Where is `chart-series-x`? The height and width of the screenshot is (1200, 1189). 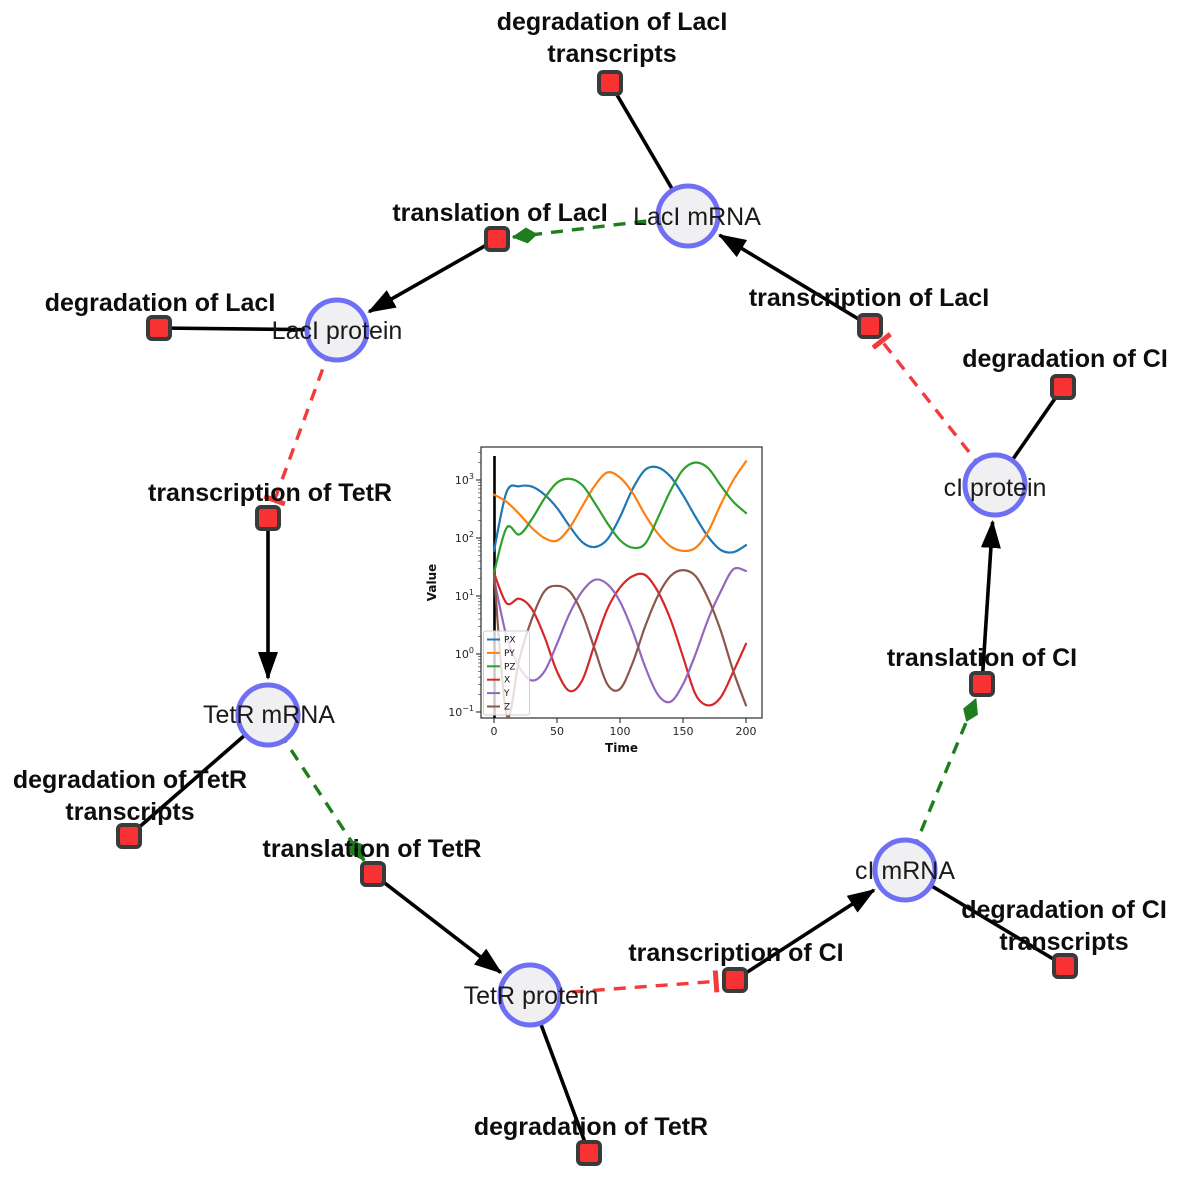
chart-series-x is located at coordinates (620, 639).